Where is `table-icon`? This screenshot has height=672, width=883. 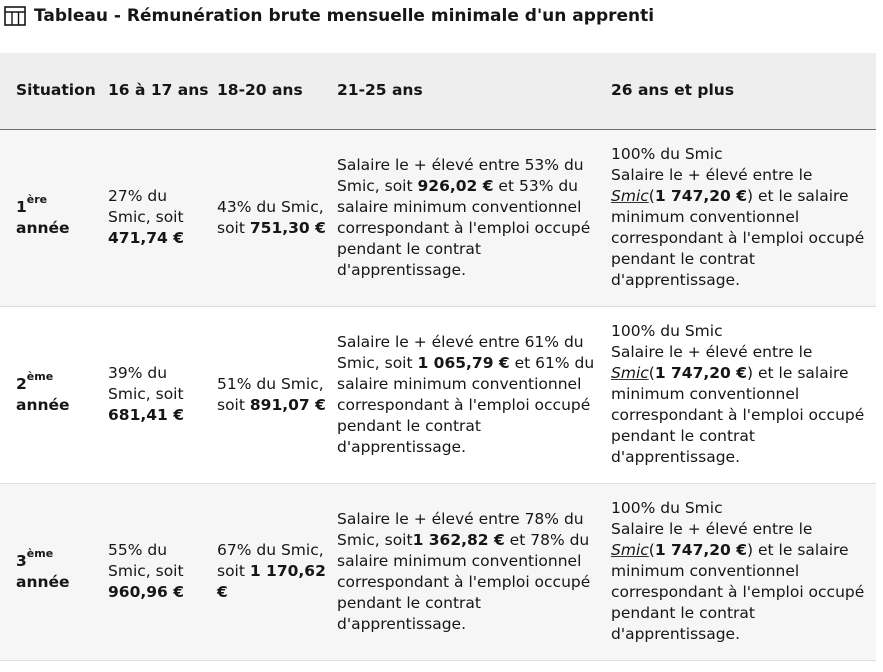
table-icon is located at coordinates (15, 16).